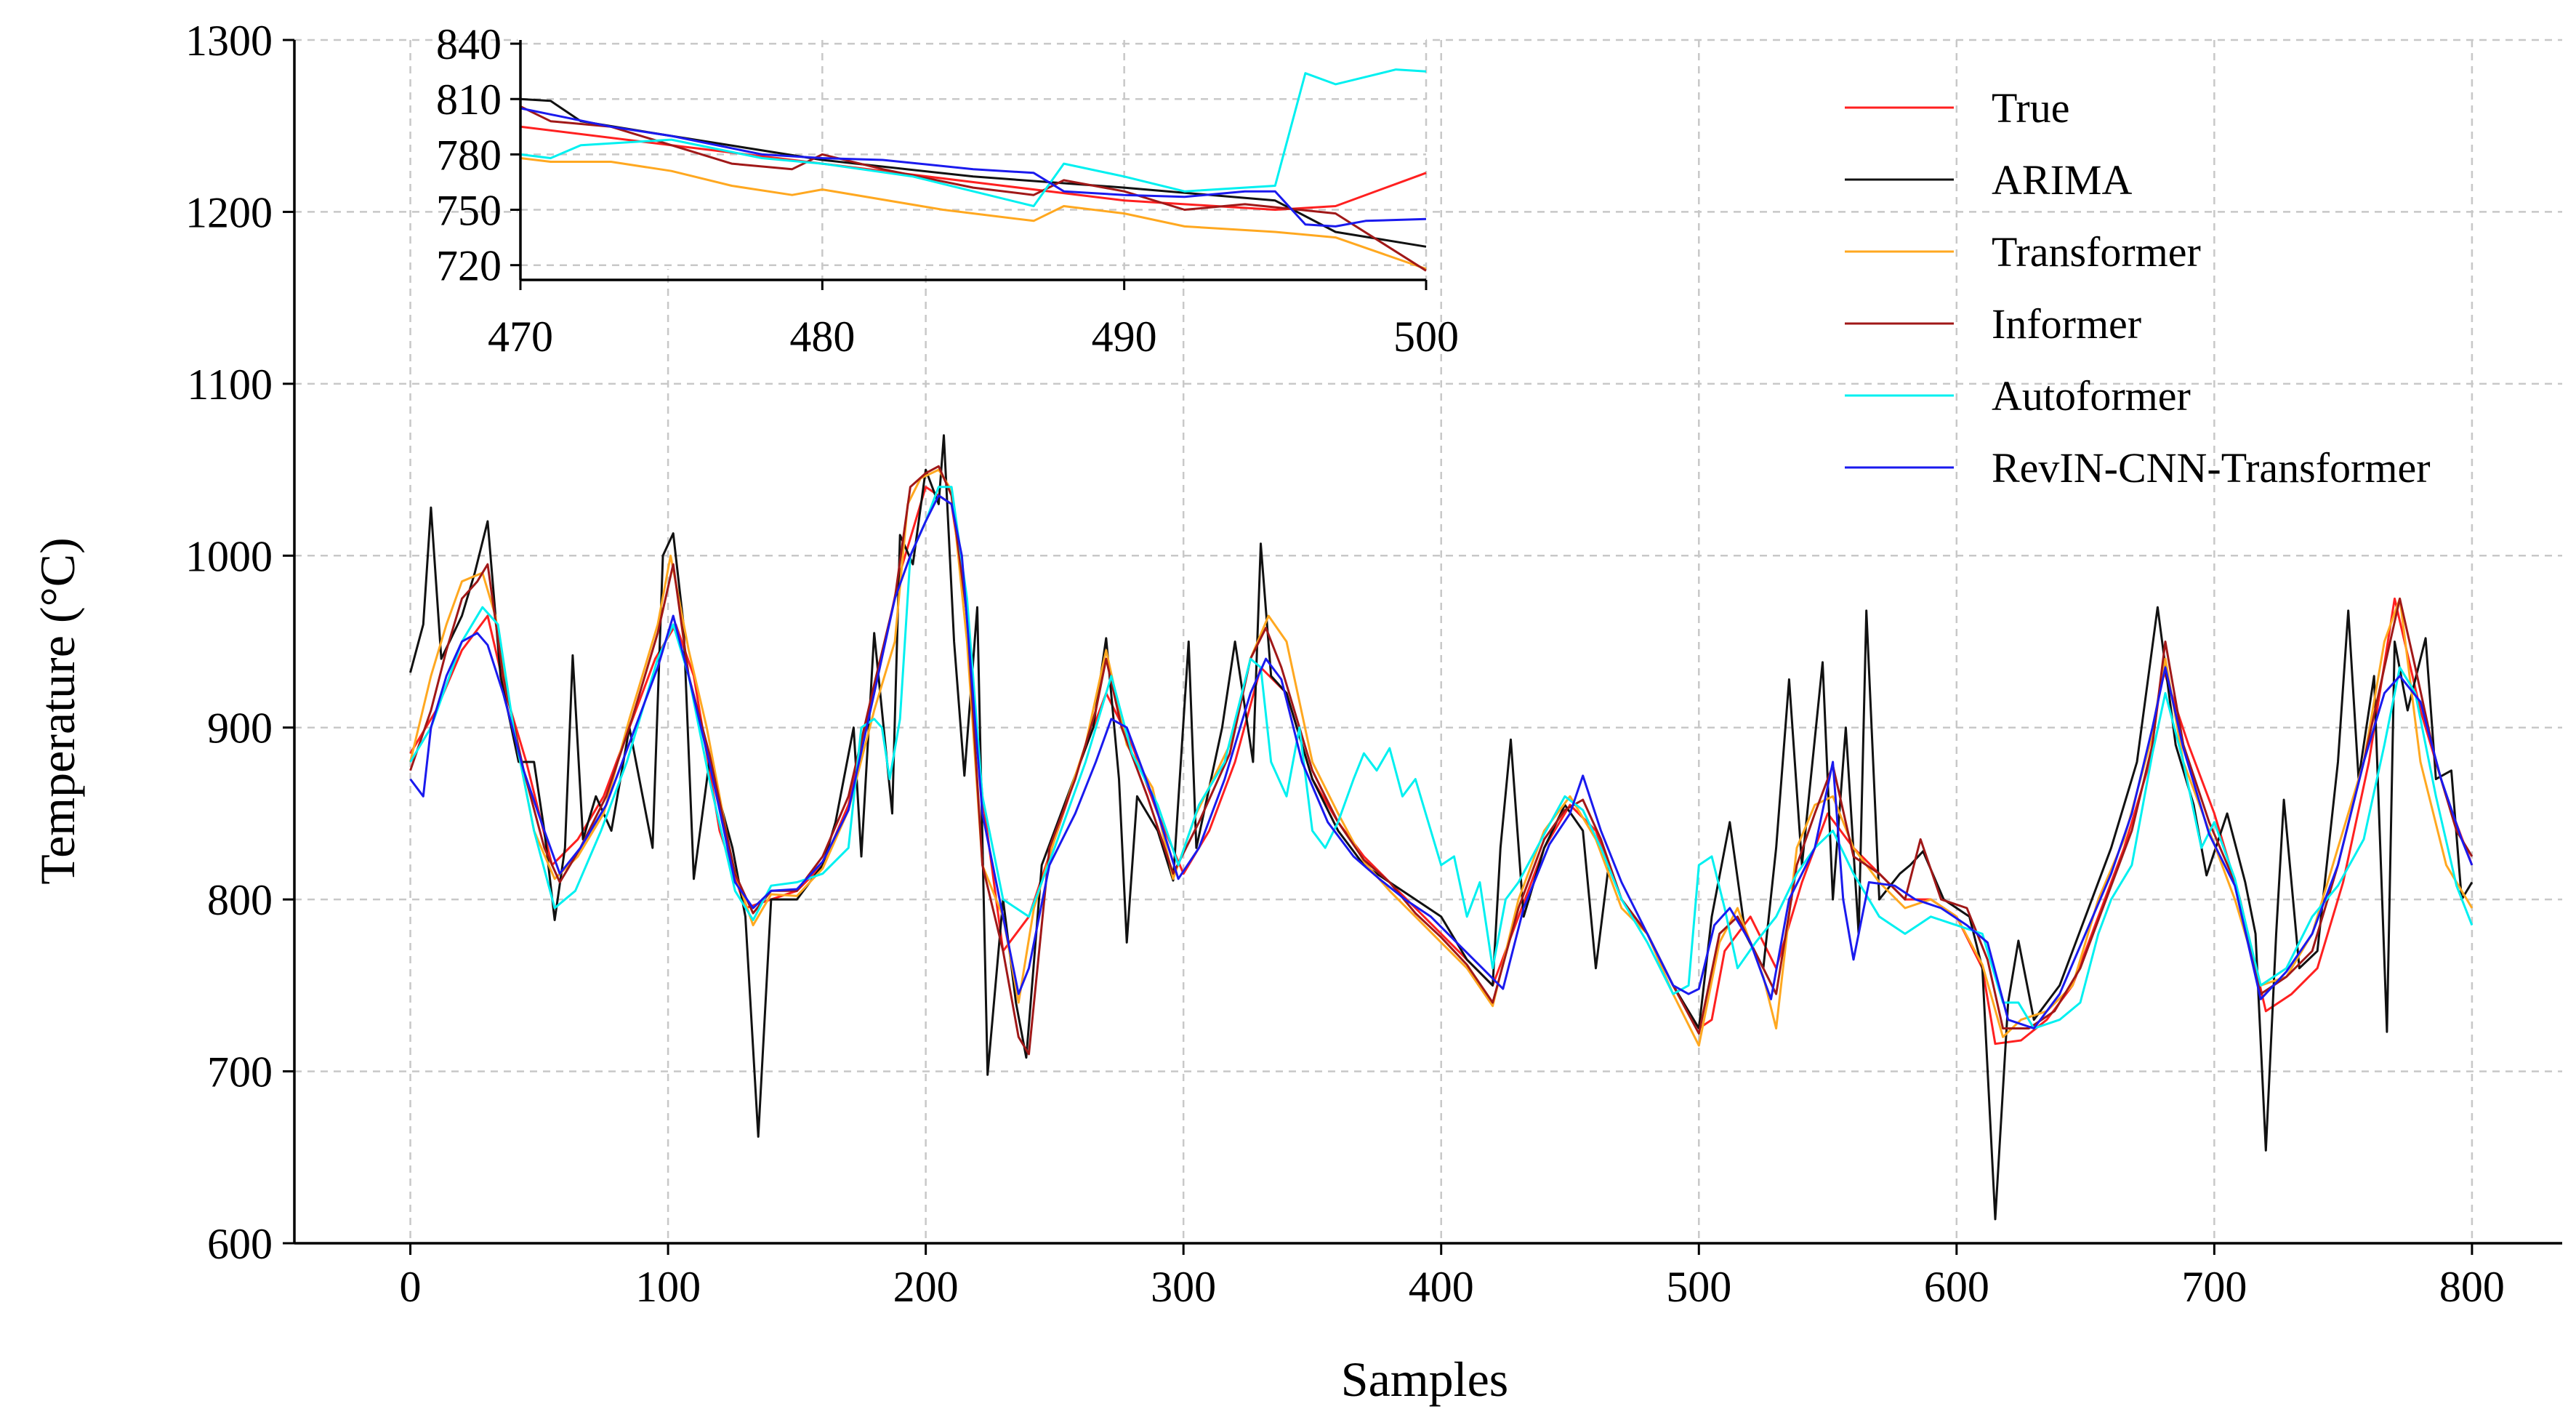  What do you see at coordinates (229, 556) in the screenshot?
I see `y-tick-label: 1000` at bounding box center [229, 556].